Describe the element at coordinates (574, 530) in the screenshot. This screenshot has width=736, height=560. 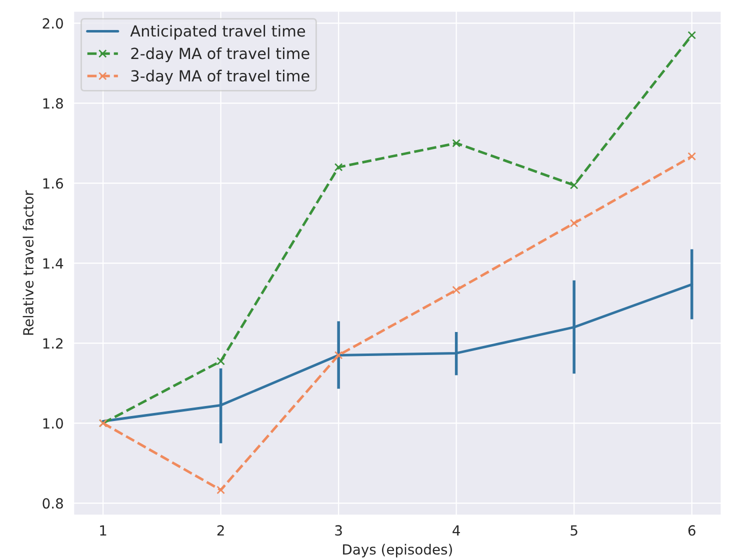
I see `x-tick-label: 5` at that location.